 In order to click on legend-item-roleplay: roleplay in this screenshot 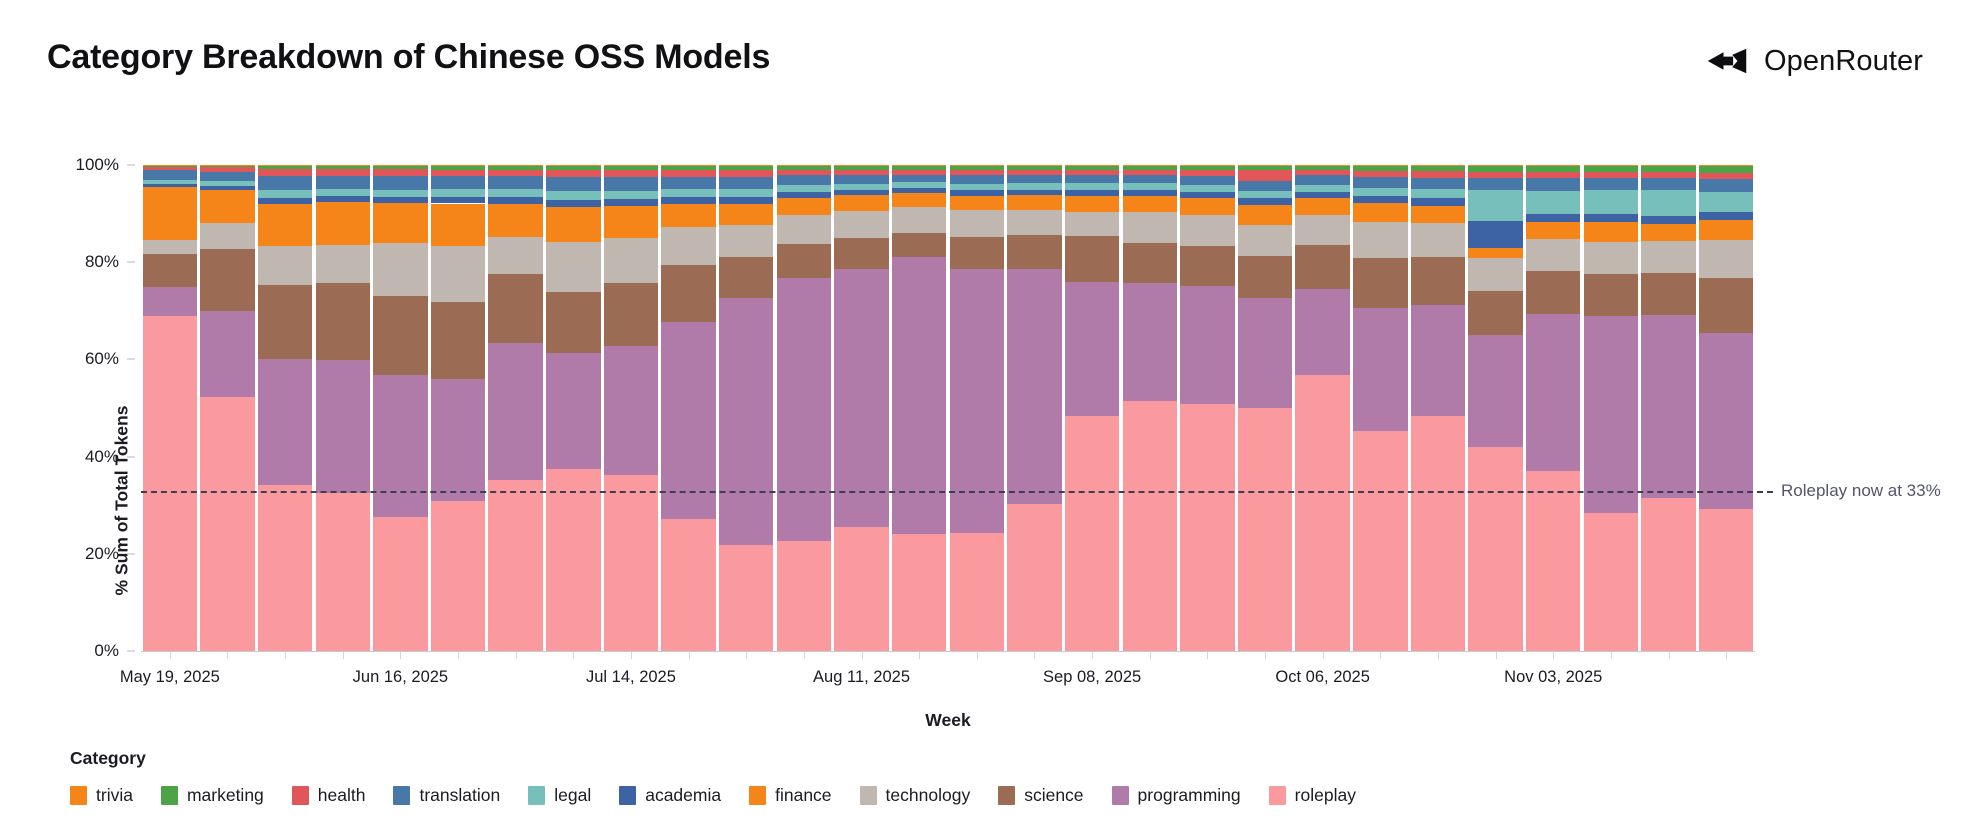, I will do `click(1312, 795)`.